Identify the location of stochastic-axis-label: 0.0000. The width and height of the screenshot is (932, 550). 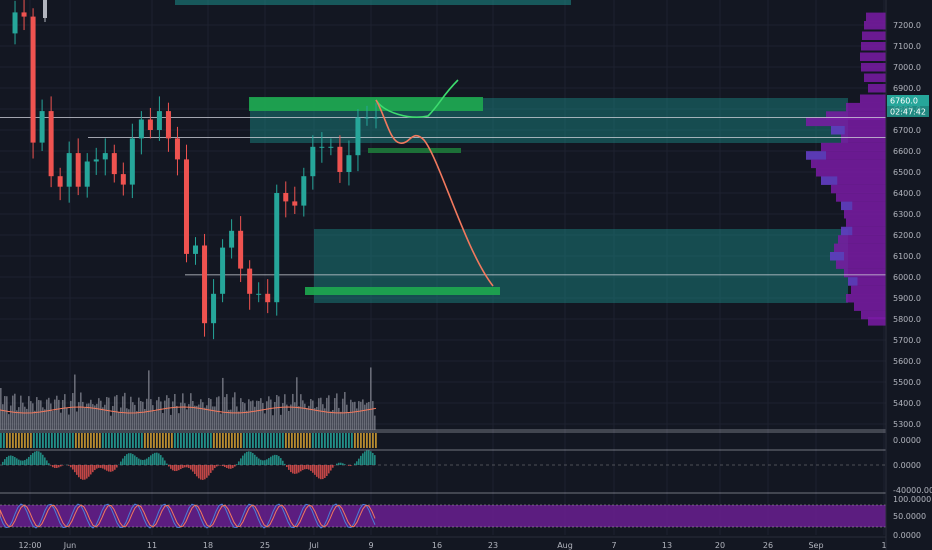
(907, 535).